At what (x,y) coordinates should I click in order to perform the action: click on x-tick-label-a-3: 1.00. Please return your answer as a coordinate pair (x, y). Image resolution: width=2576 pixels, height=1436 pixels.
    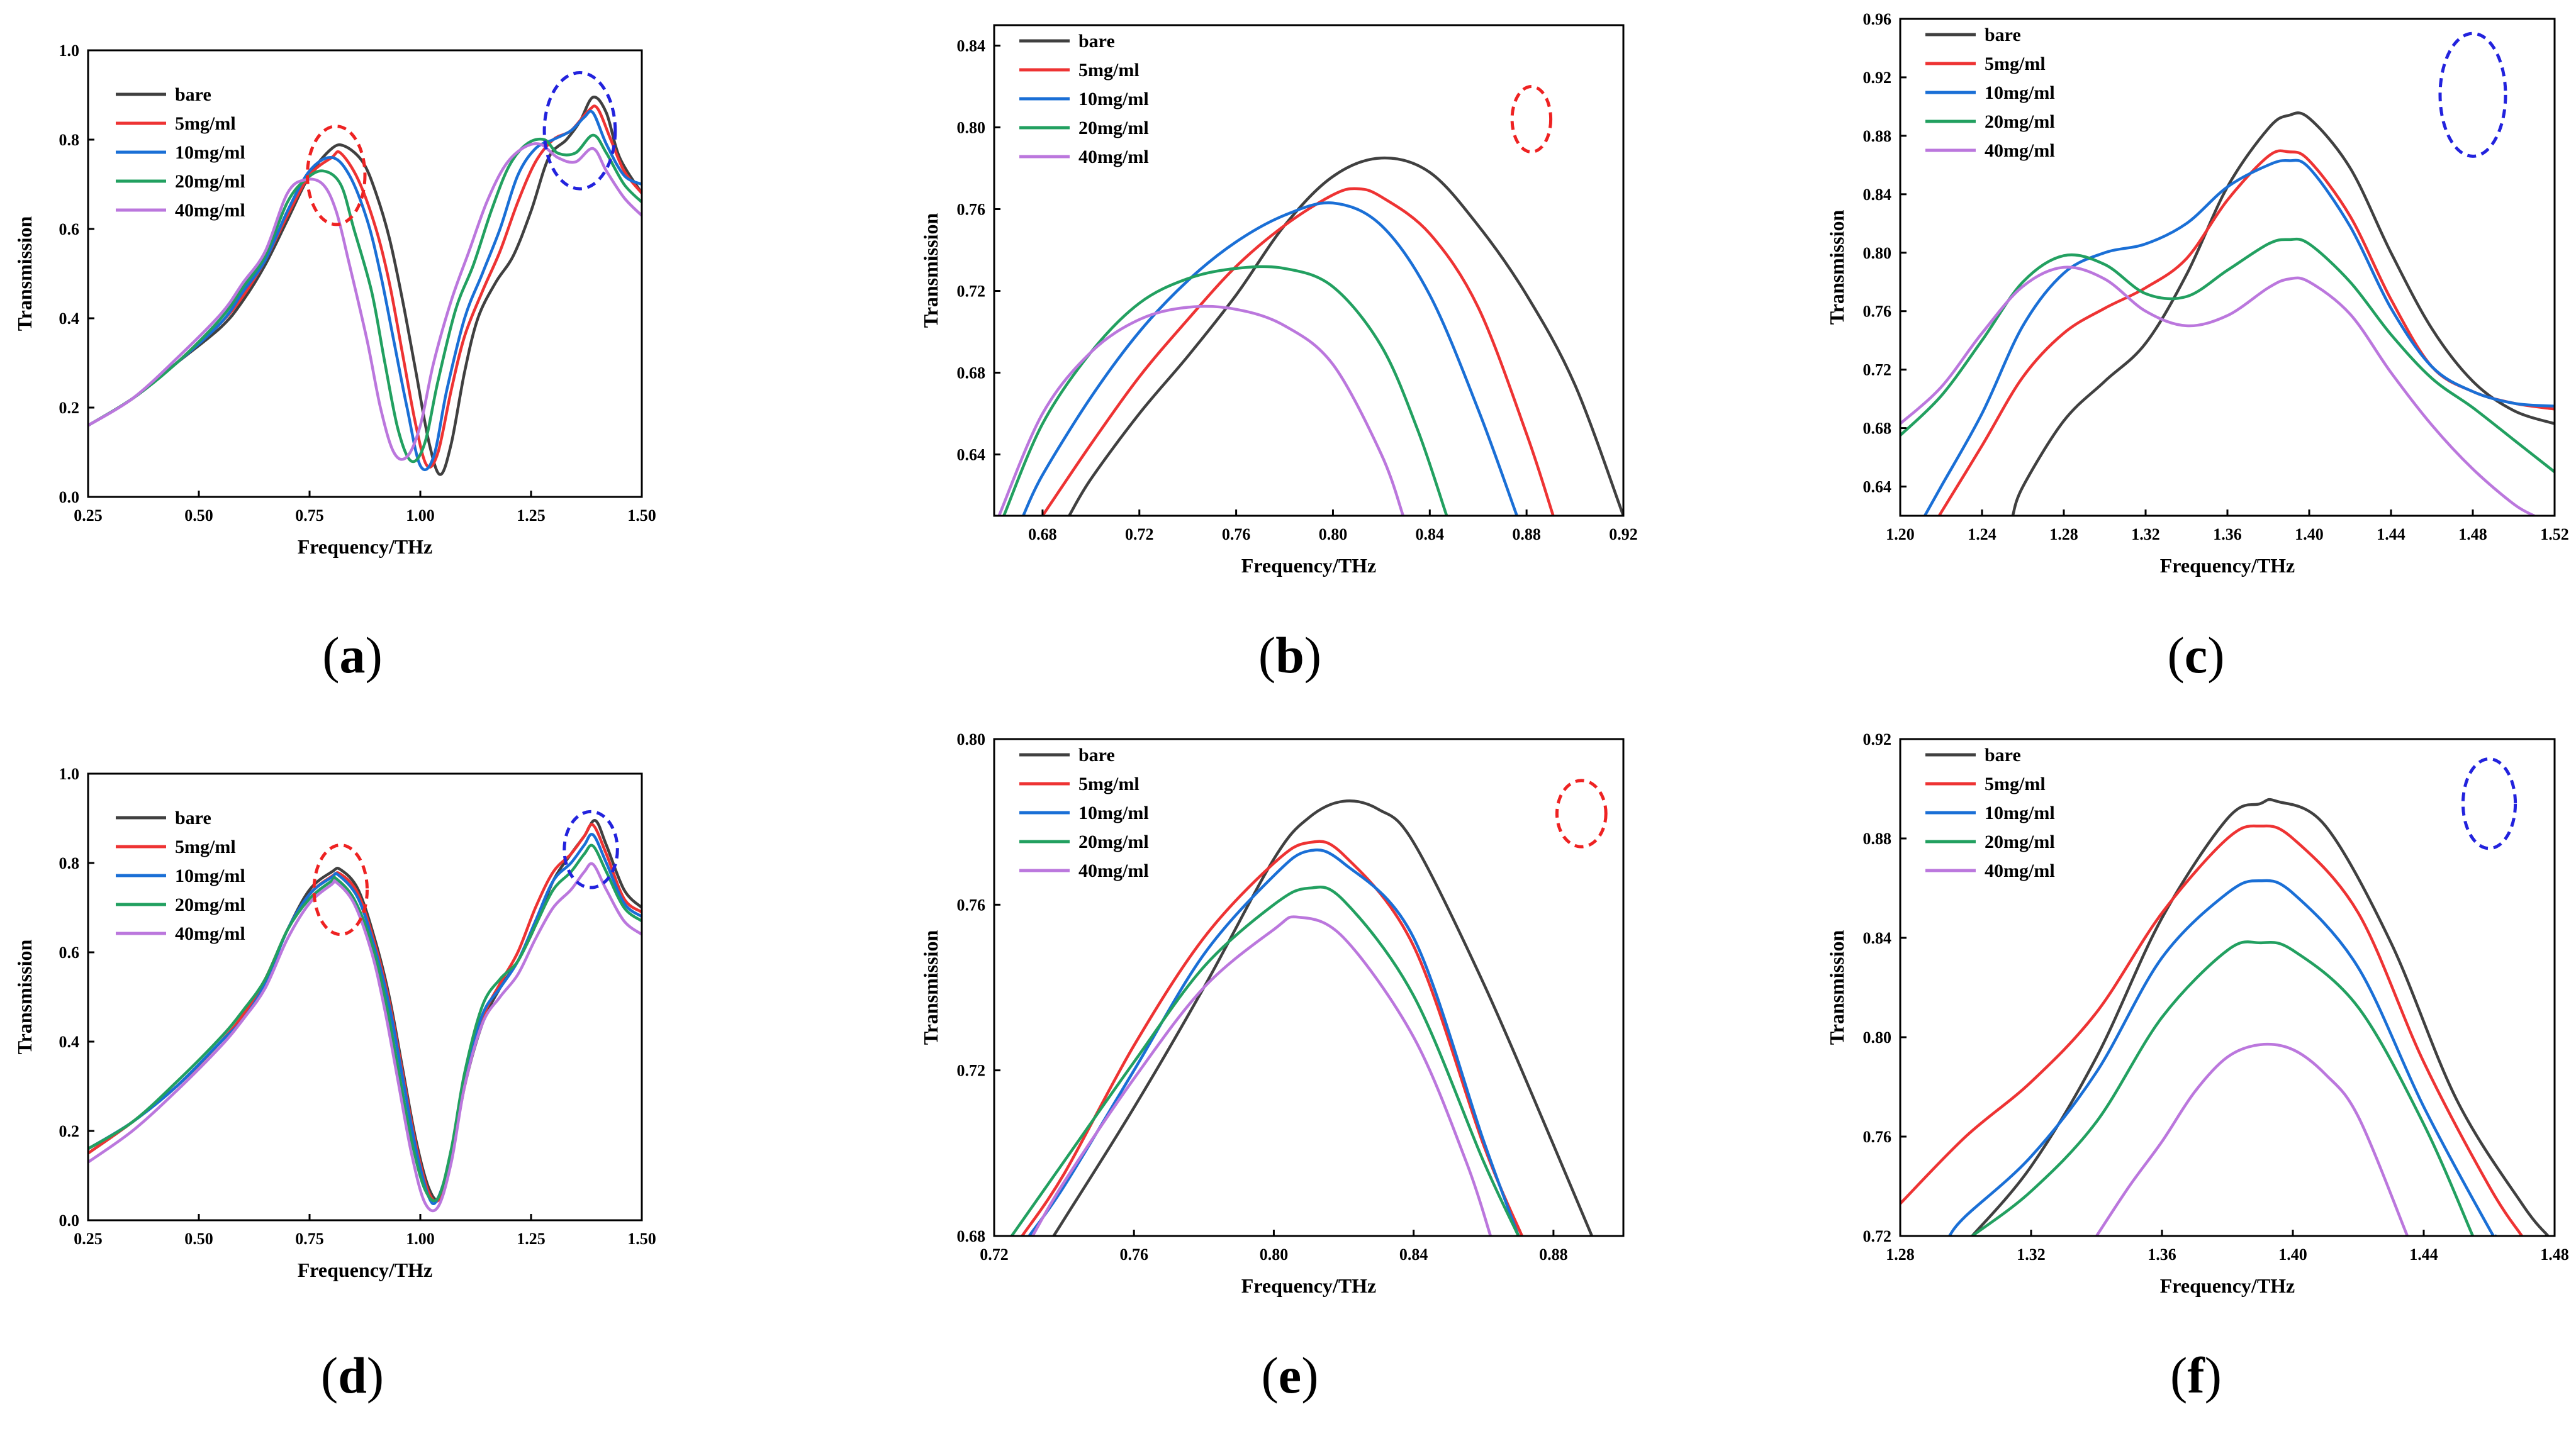
    Looking at the image, I should click on (420, 515).